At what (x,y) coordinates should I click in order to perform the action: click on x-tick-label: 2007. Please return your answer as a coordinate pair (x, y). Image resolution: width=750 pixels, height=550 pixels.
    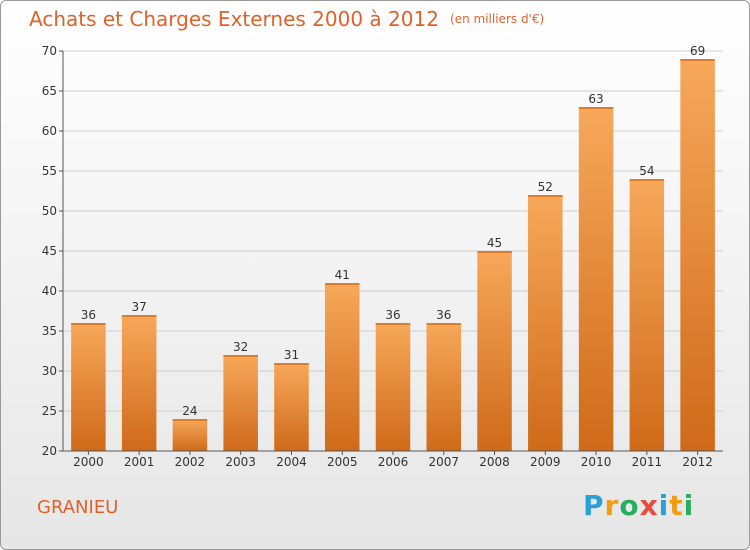
    Looking at the image, I should click on (443, 462).